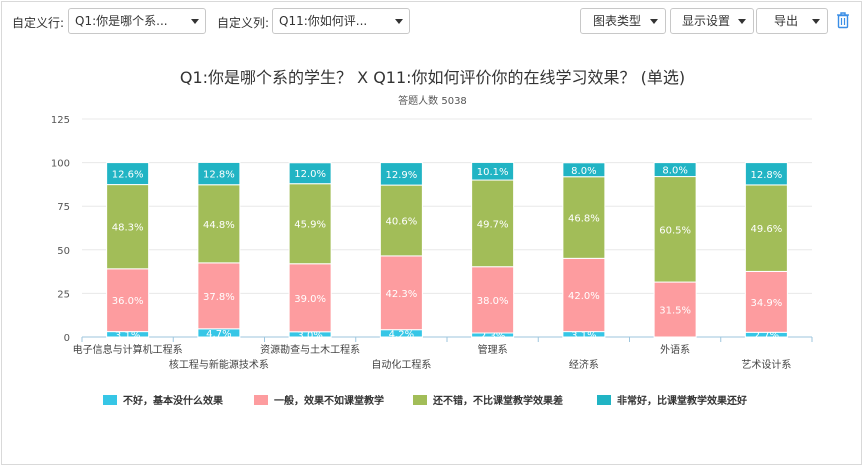  I want to click on x-category-label: 自动化工程系, so click(401, 364).